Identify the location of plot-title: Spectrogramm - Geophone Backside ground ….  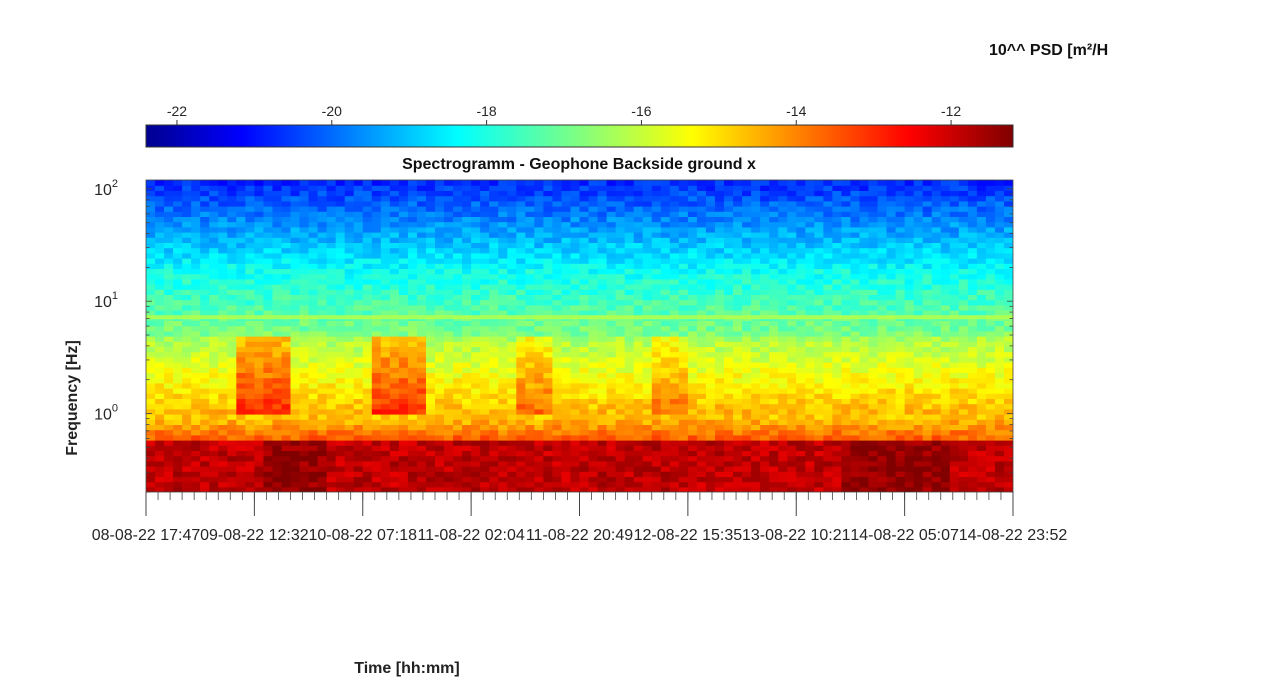
(579, 164).